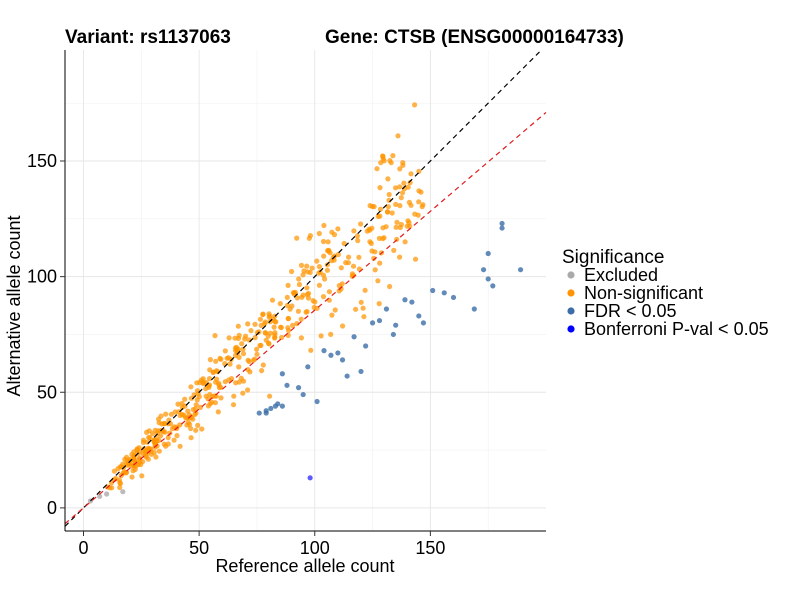  Describe the element at coordinates (100, 496) in the screenshot. I see `point-excluded` at that location.